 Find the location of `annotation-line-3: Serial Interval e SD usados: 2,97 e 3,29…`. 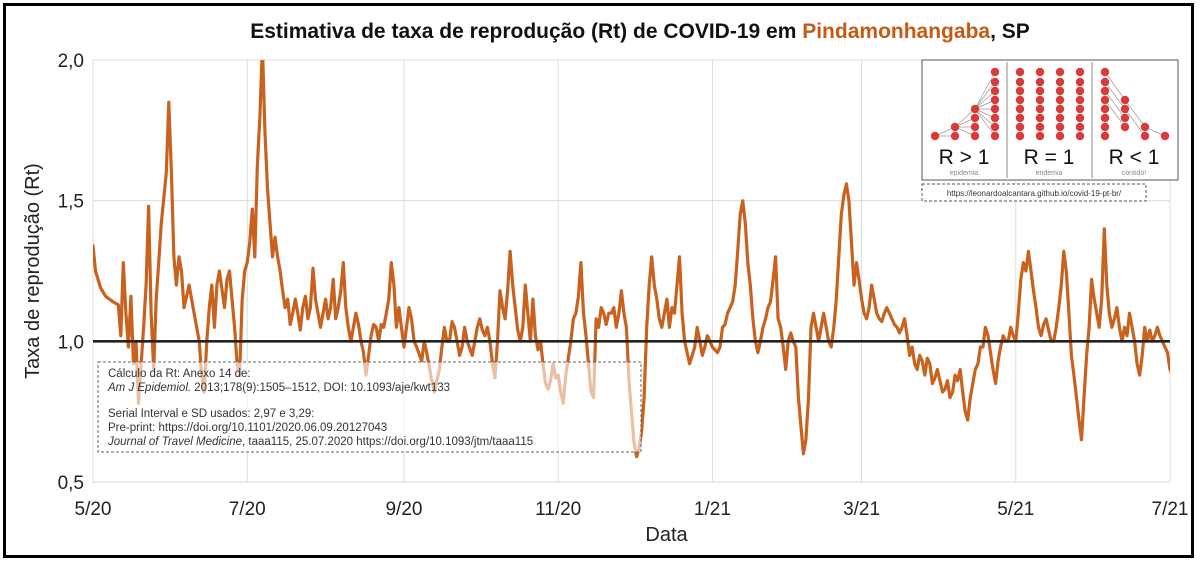

annotation-line-3: Serial Interval e SD usados: 2,97 e 3,29… is located at coordinates (211, 414).